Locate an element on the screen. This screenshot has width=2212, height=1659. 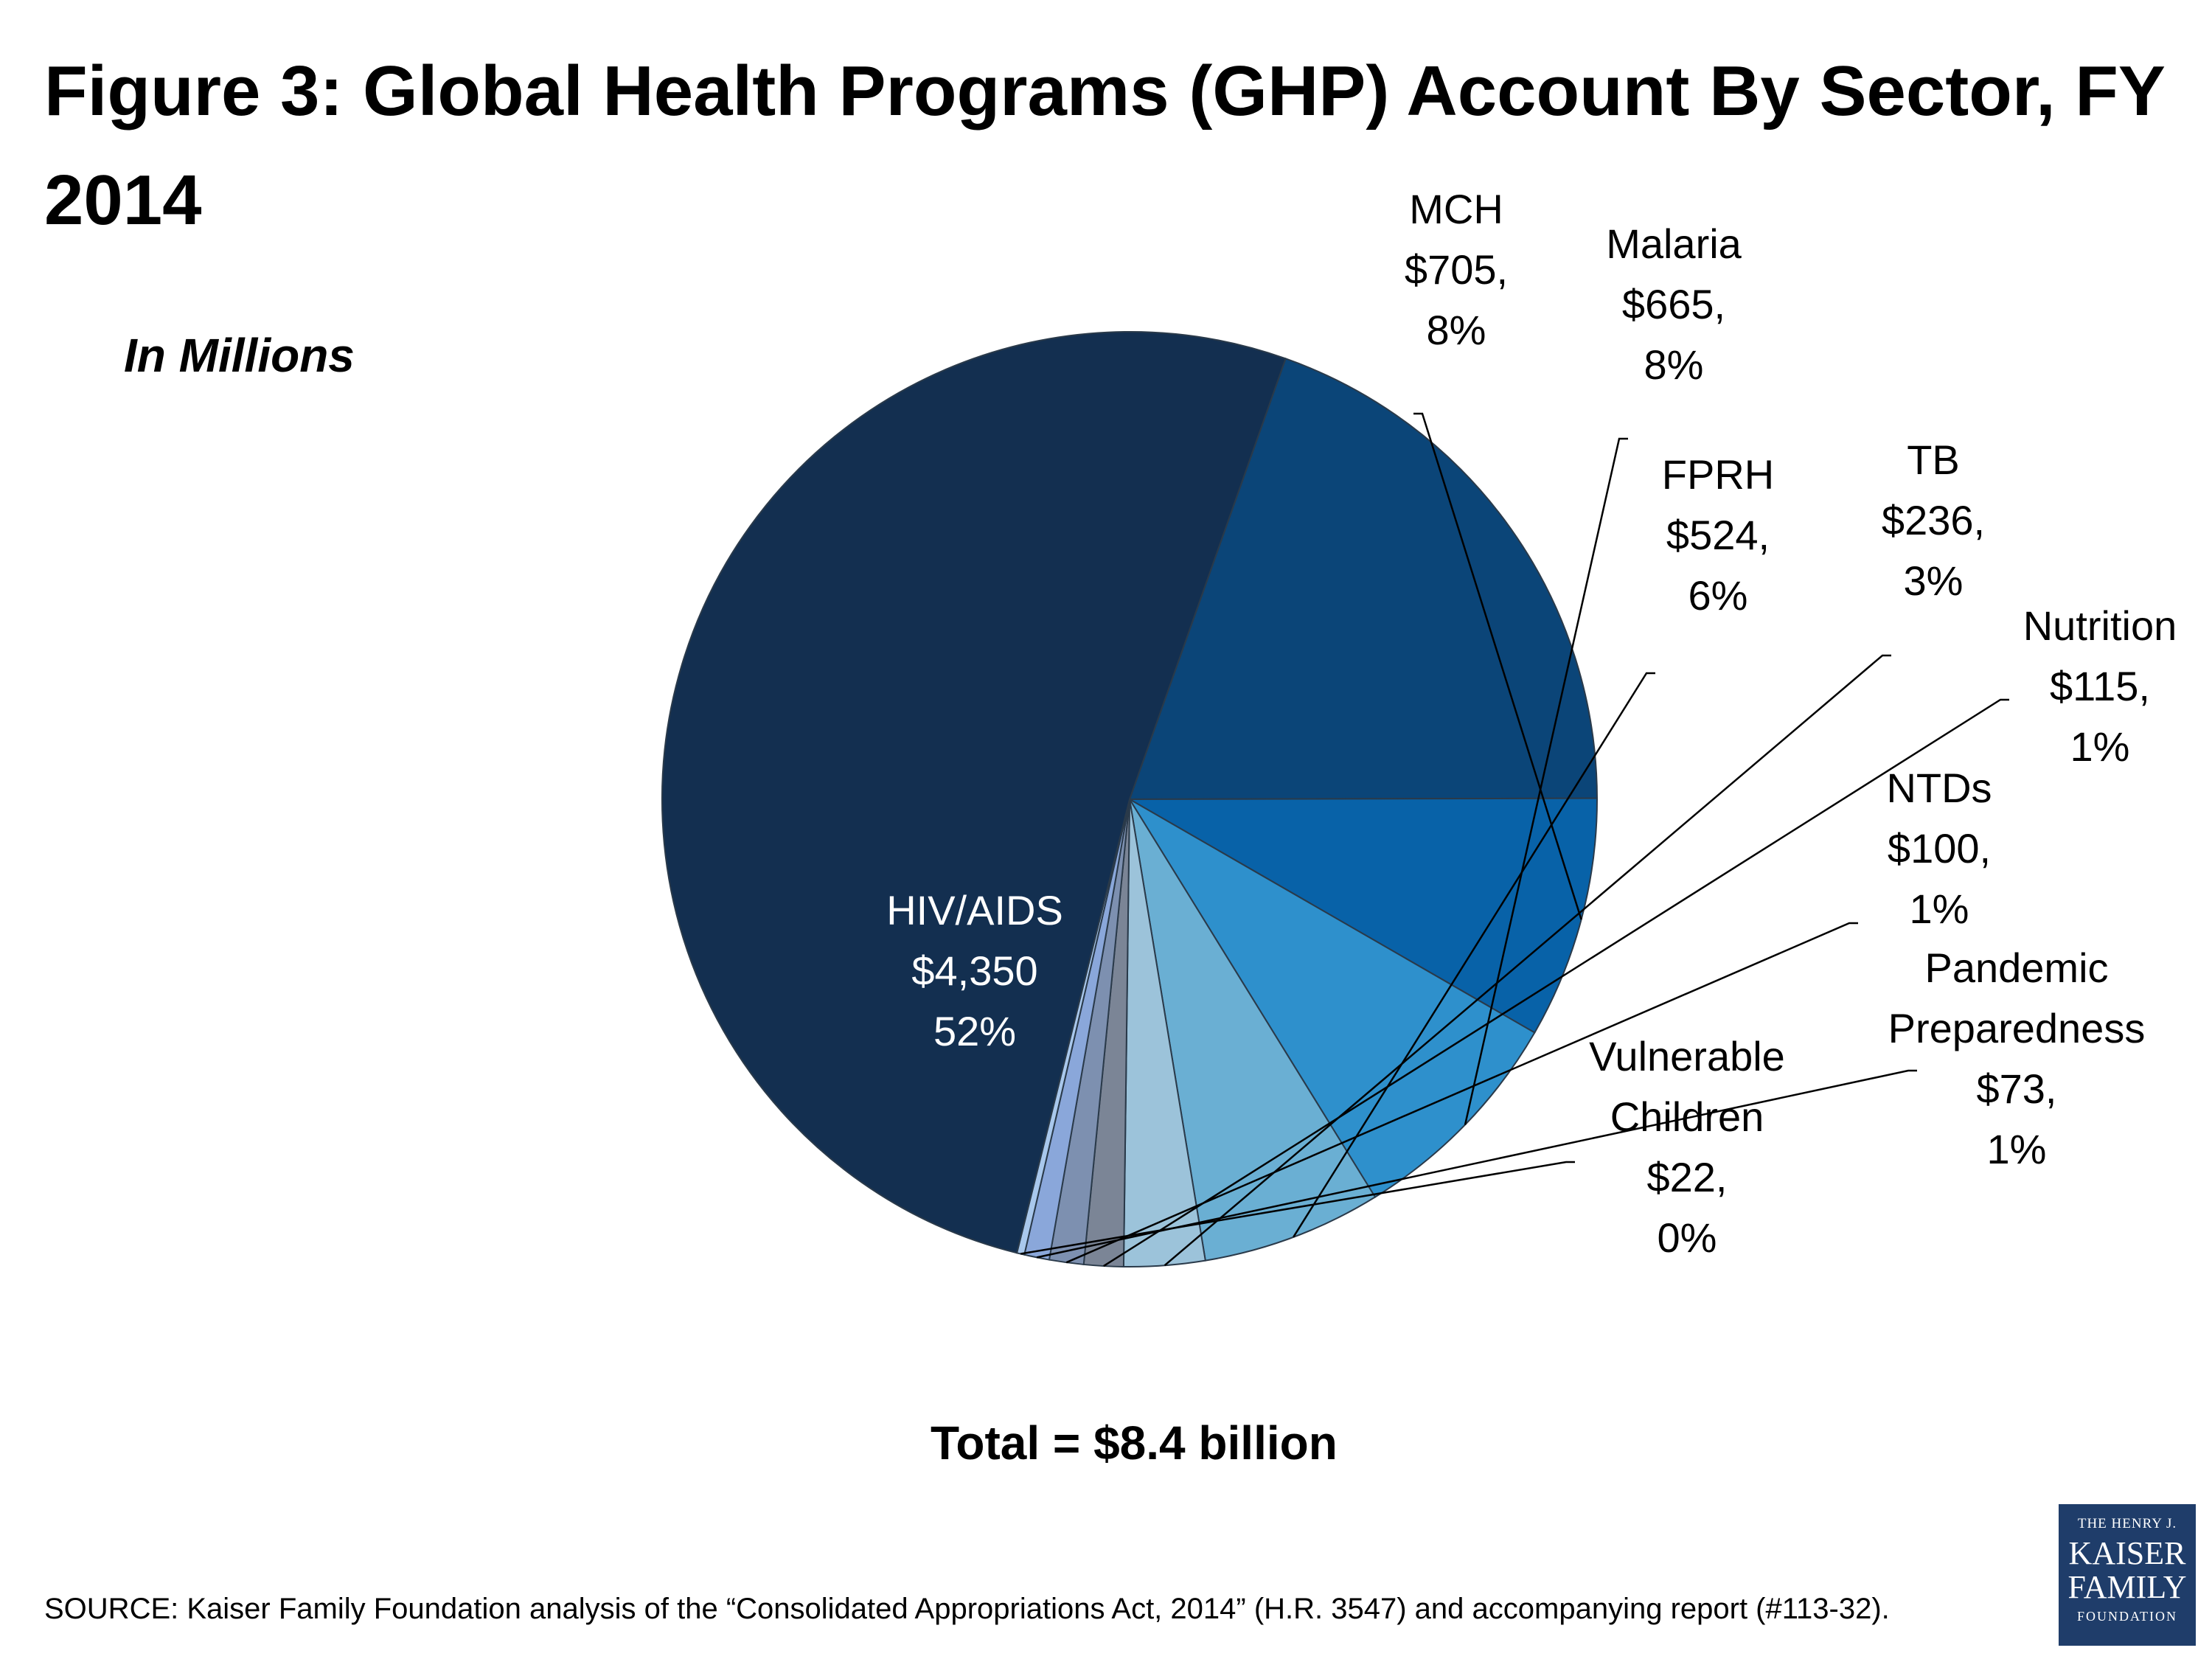
leader-line-mch is located at coordinates (1497, 666).